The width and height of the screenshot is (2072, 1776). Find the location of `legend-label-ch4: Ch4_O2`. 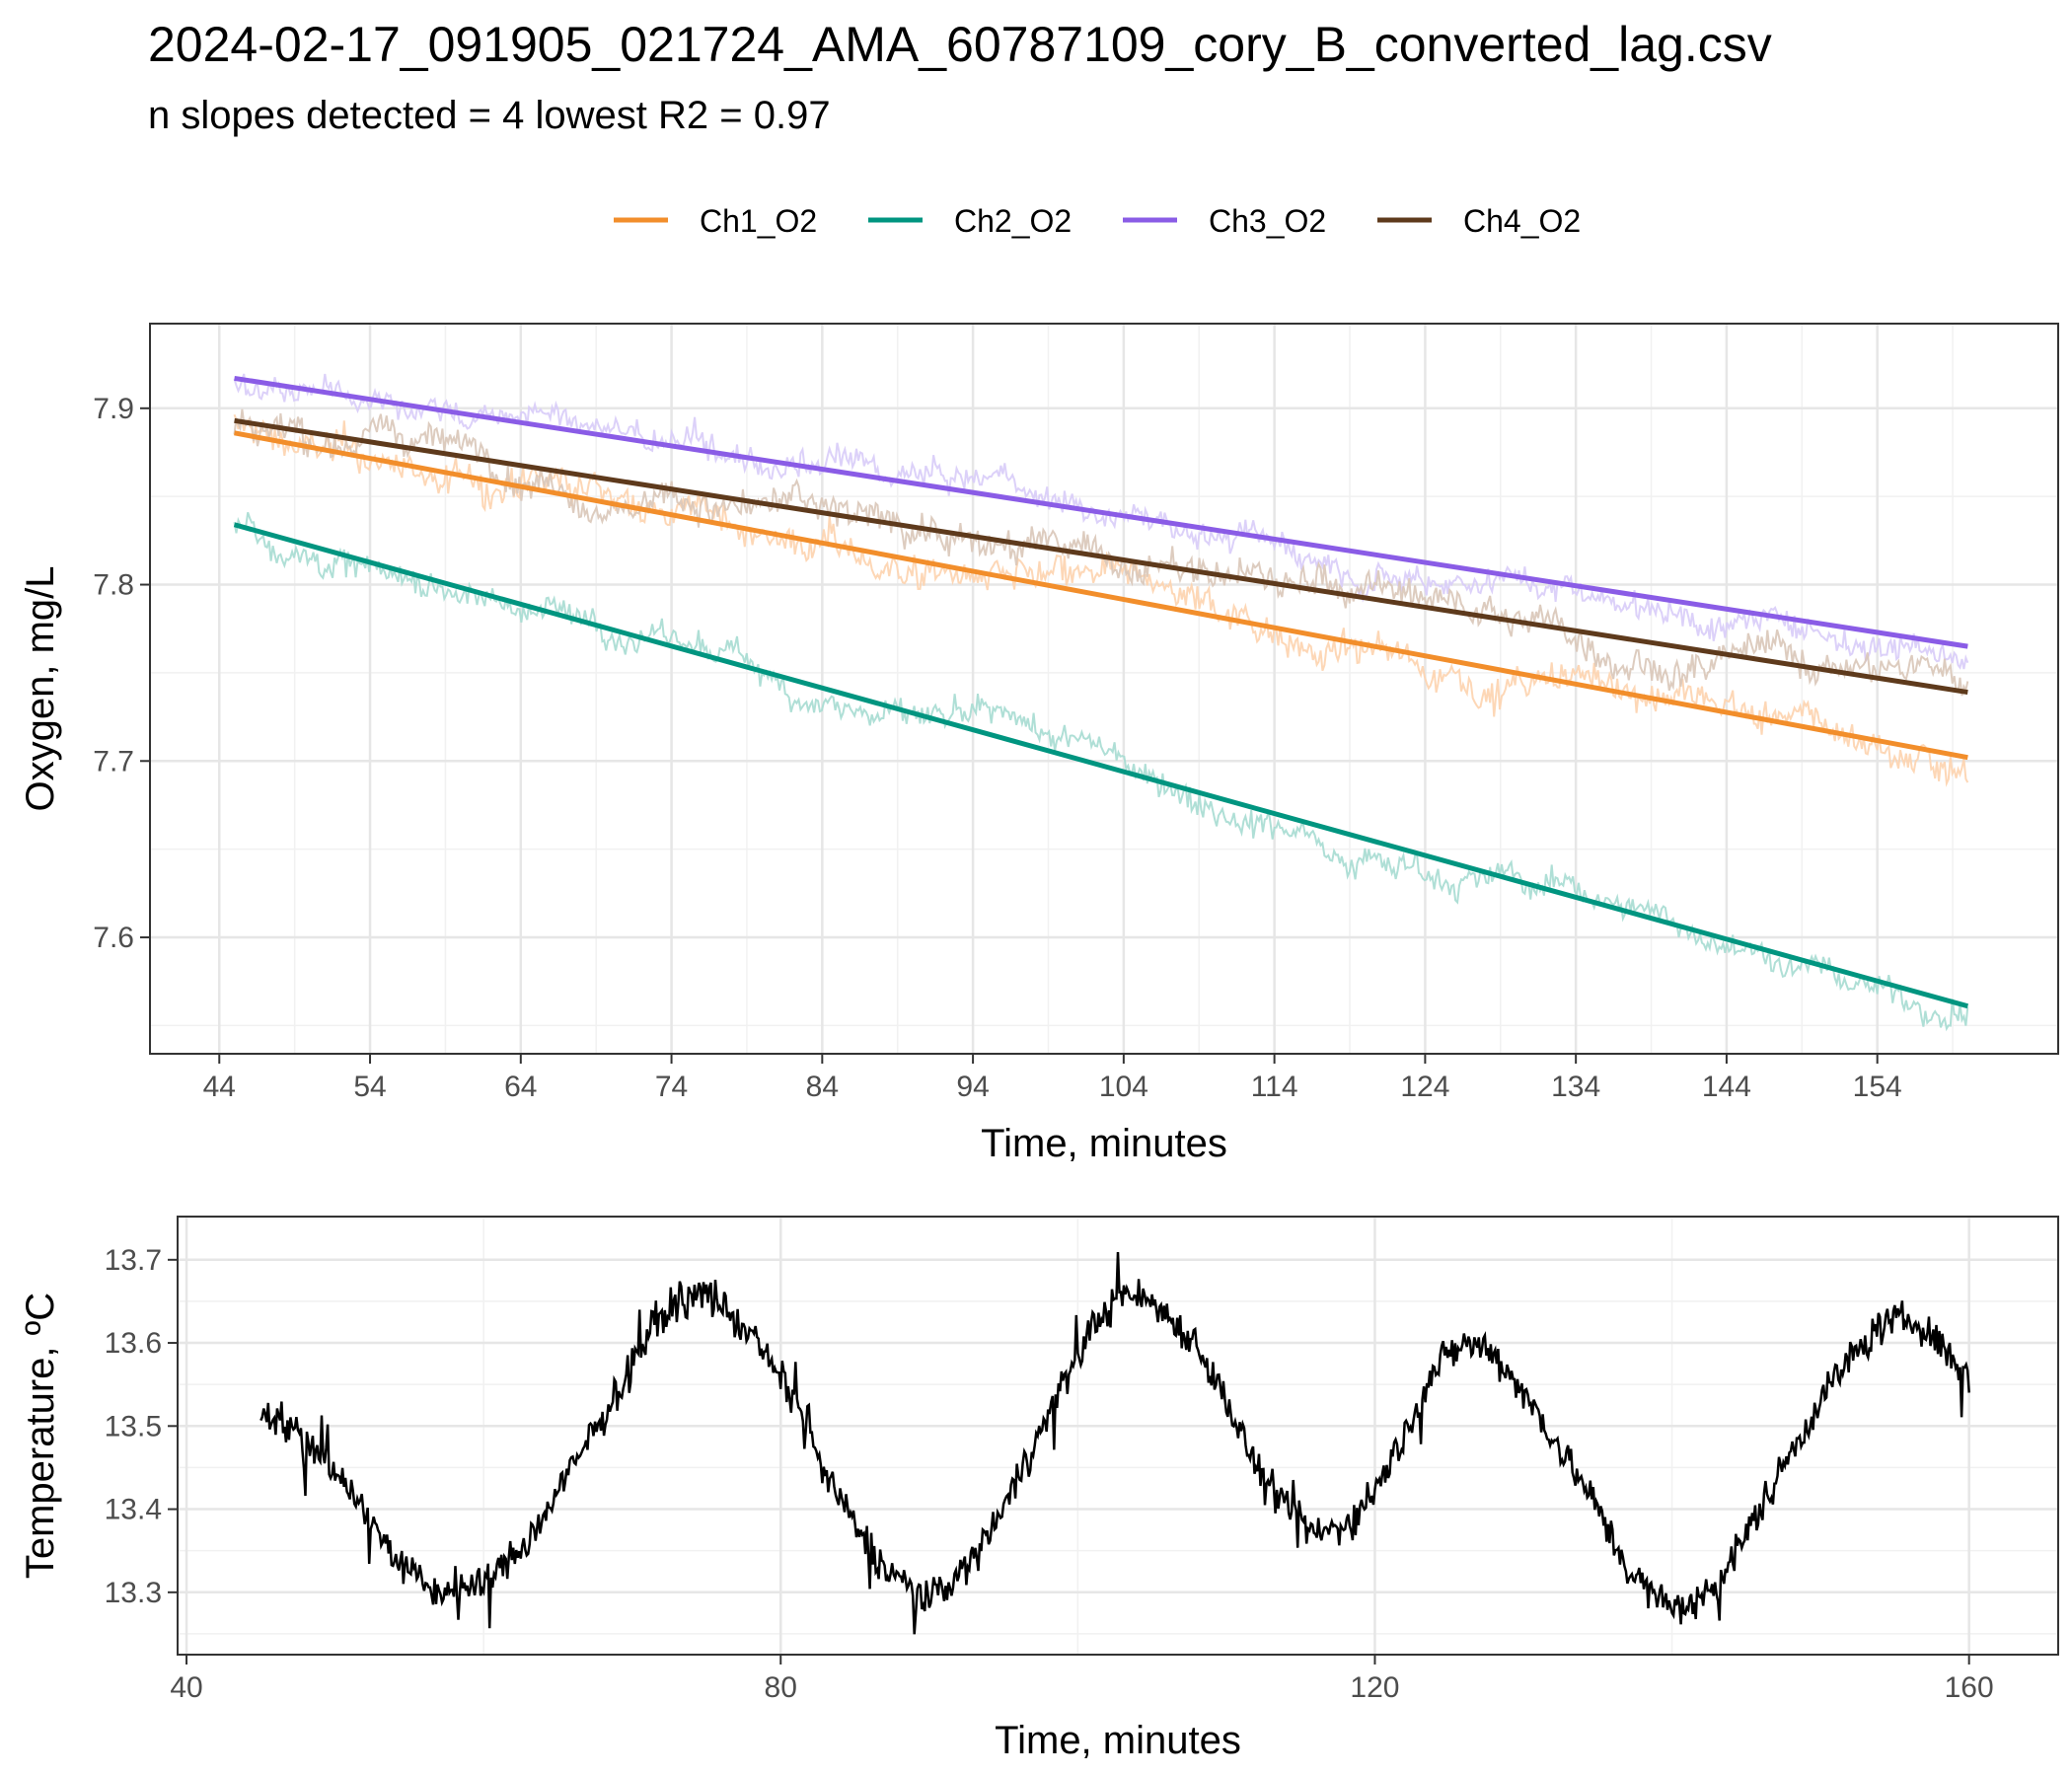

legend-label-ch4: Ch4_O2 is located at coordinates (1522, 221).